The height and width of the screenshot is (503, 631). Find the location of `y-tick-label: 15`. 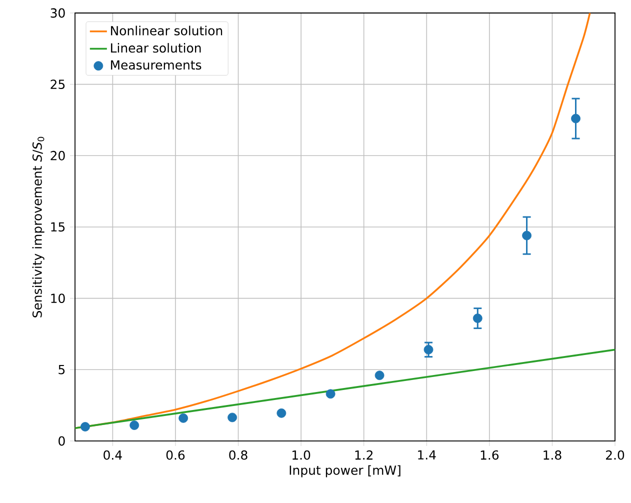

y-tick-label: 15 is located at coordinates (58, 227).